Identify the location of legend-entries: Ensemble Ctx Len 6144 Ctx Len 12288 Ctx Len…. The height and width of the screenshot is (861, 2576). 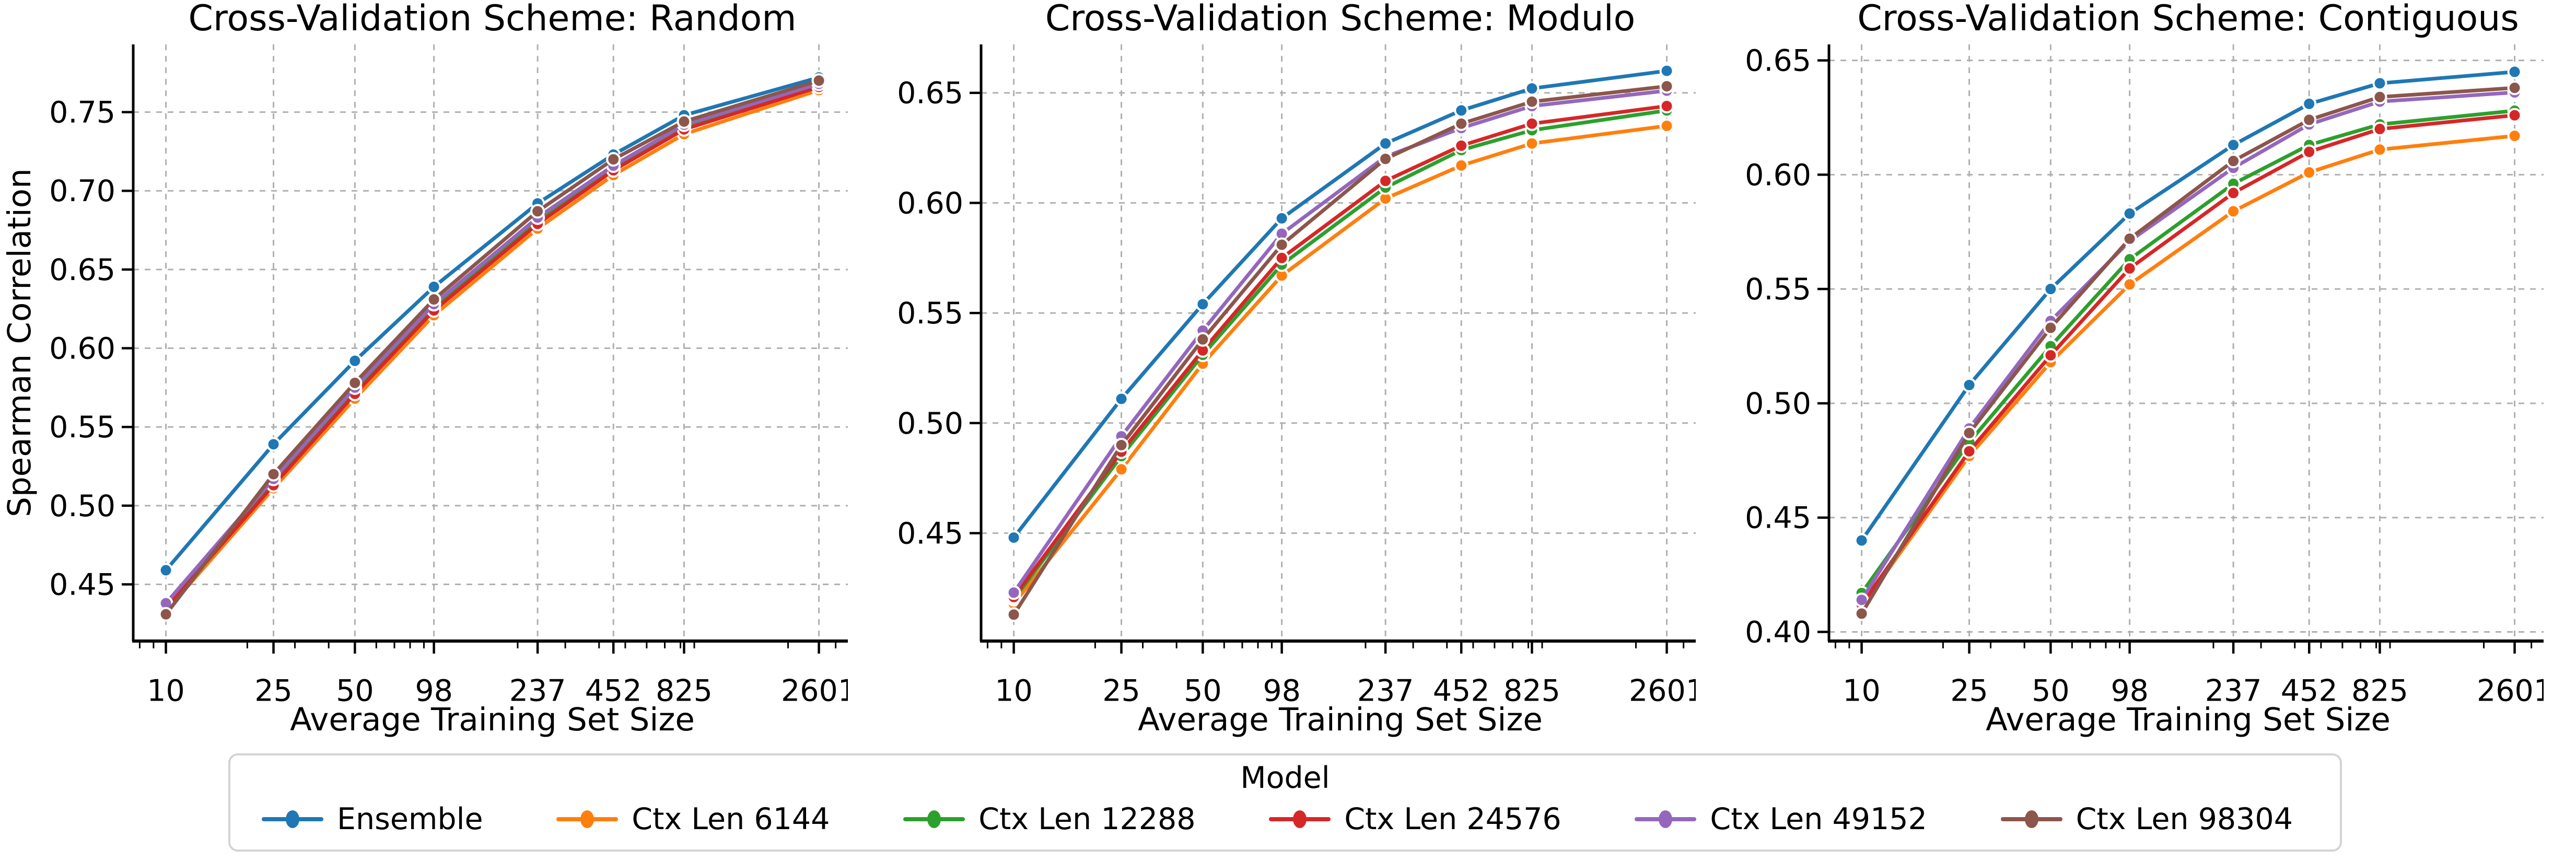
(1285, 823).